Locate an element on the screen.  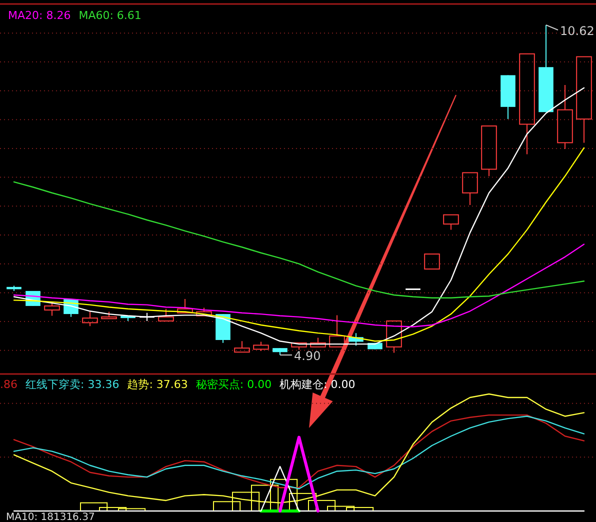
text: 趋势: 37.63 is located at coordinates (157, 384).